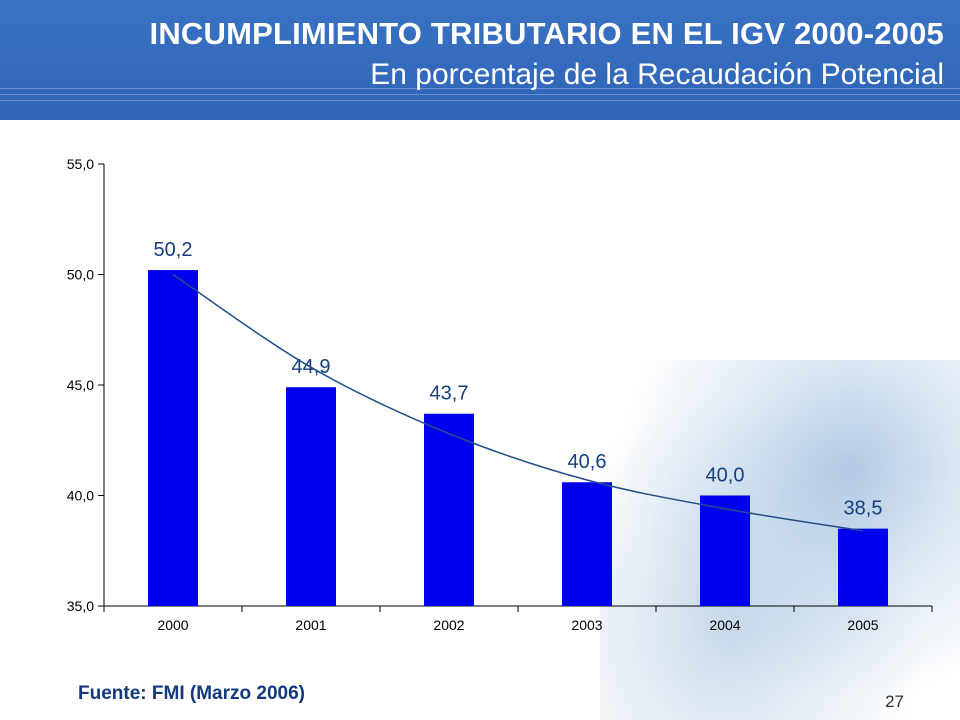 This screenshot has height=720, width=960. What do you see at coordinates (863, 567) in the screenshot?
I see `bar-2005` at bounding box center [863, 567].